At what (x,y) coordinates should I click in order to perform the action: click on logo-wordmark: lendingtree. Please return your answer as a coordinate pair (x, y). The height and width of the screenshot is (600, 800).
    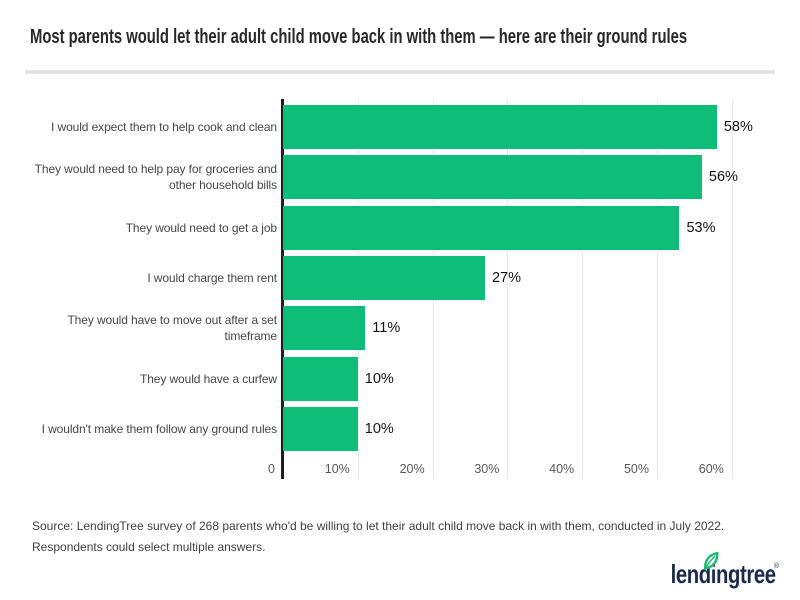
    Looking at the image, I should click on (723, 574).